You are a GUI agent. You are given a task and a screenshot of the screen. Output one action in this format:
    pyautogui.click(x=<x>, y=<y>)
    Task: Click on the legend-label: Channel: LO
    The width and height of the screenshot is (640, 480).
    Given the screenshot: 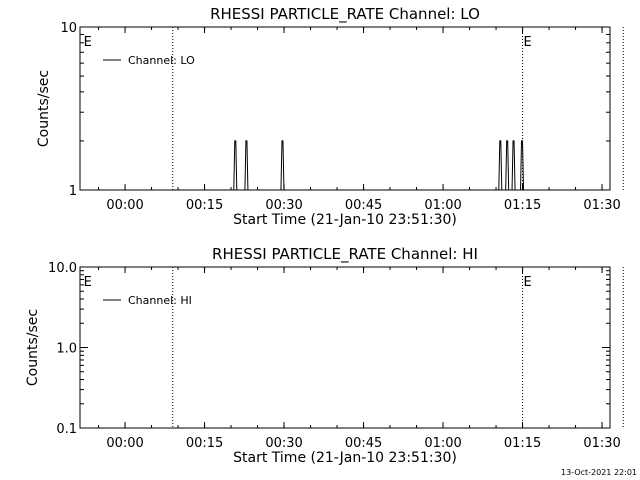 What is the action you would take?
    pyautogui.click(x=161, y=60)
    